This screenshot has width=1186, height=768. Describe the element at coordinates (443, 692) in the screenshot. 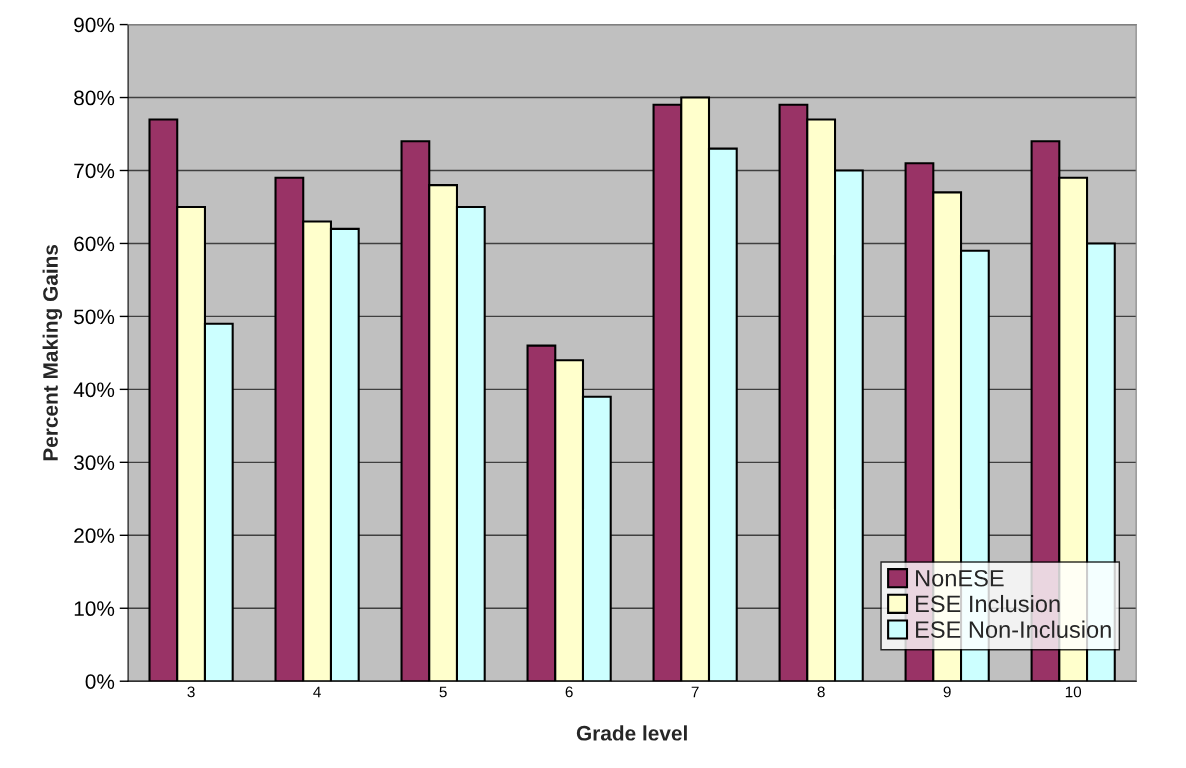

I see `x-tick-label: 5` at that location.